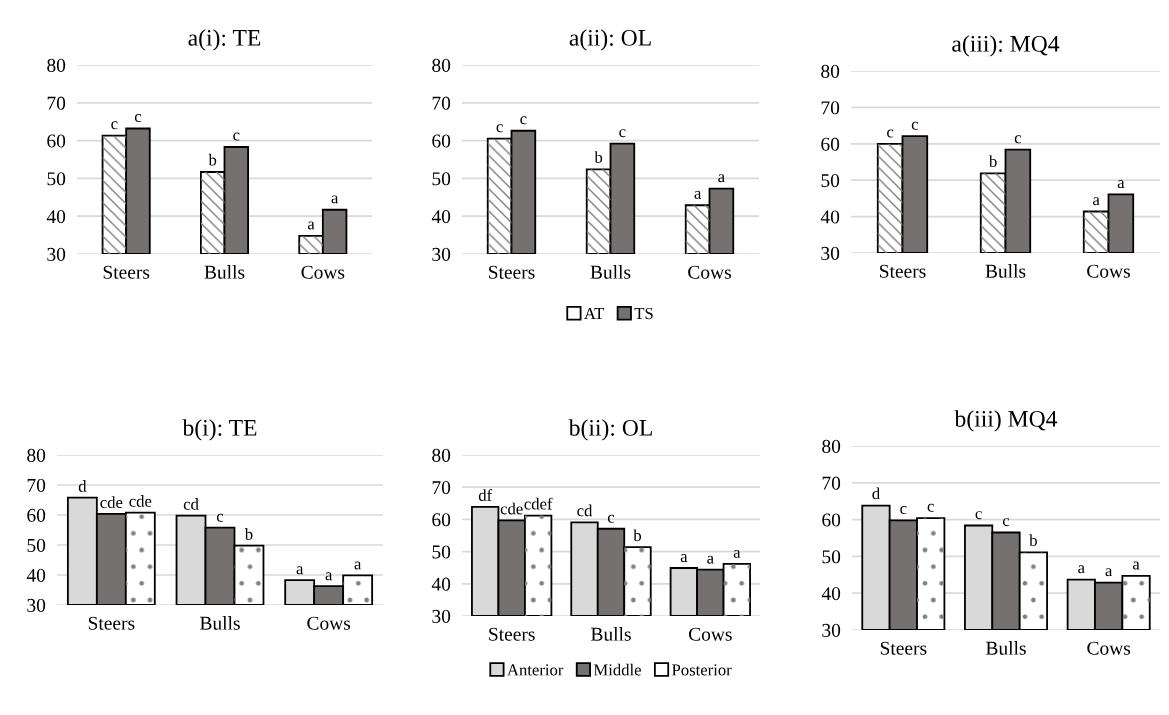  I want to click on legend-label: Anterior, so click(535, 670).